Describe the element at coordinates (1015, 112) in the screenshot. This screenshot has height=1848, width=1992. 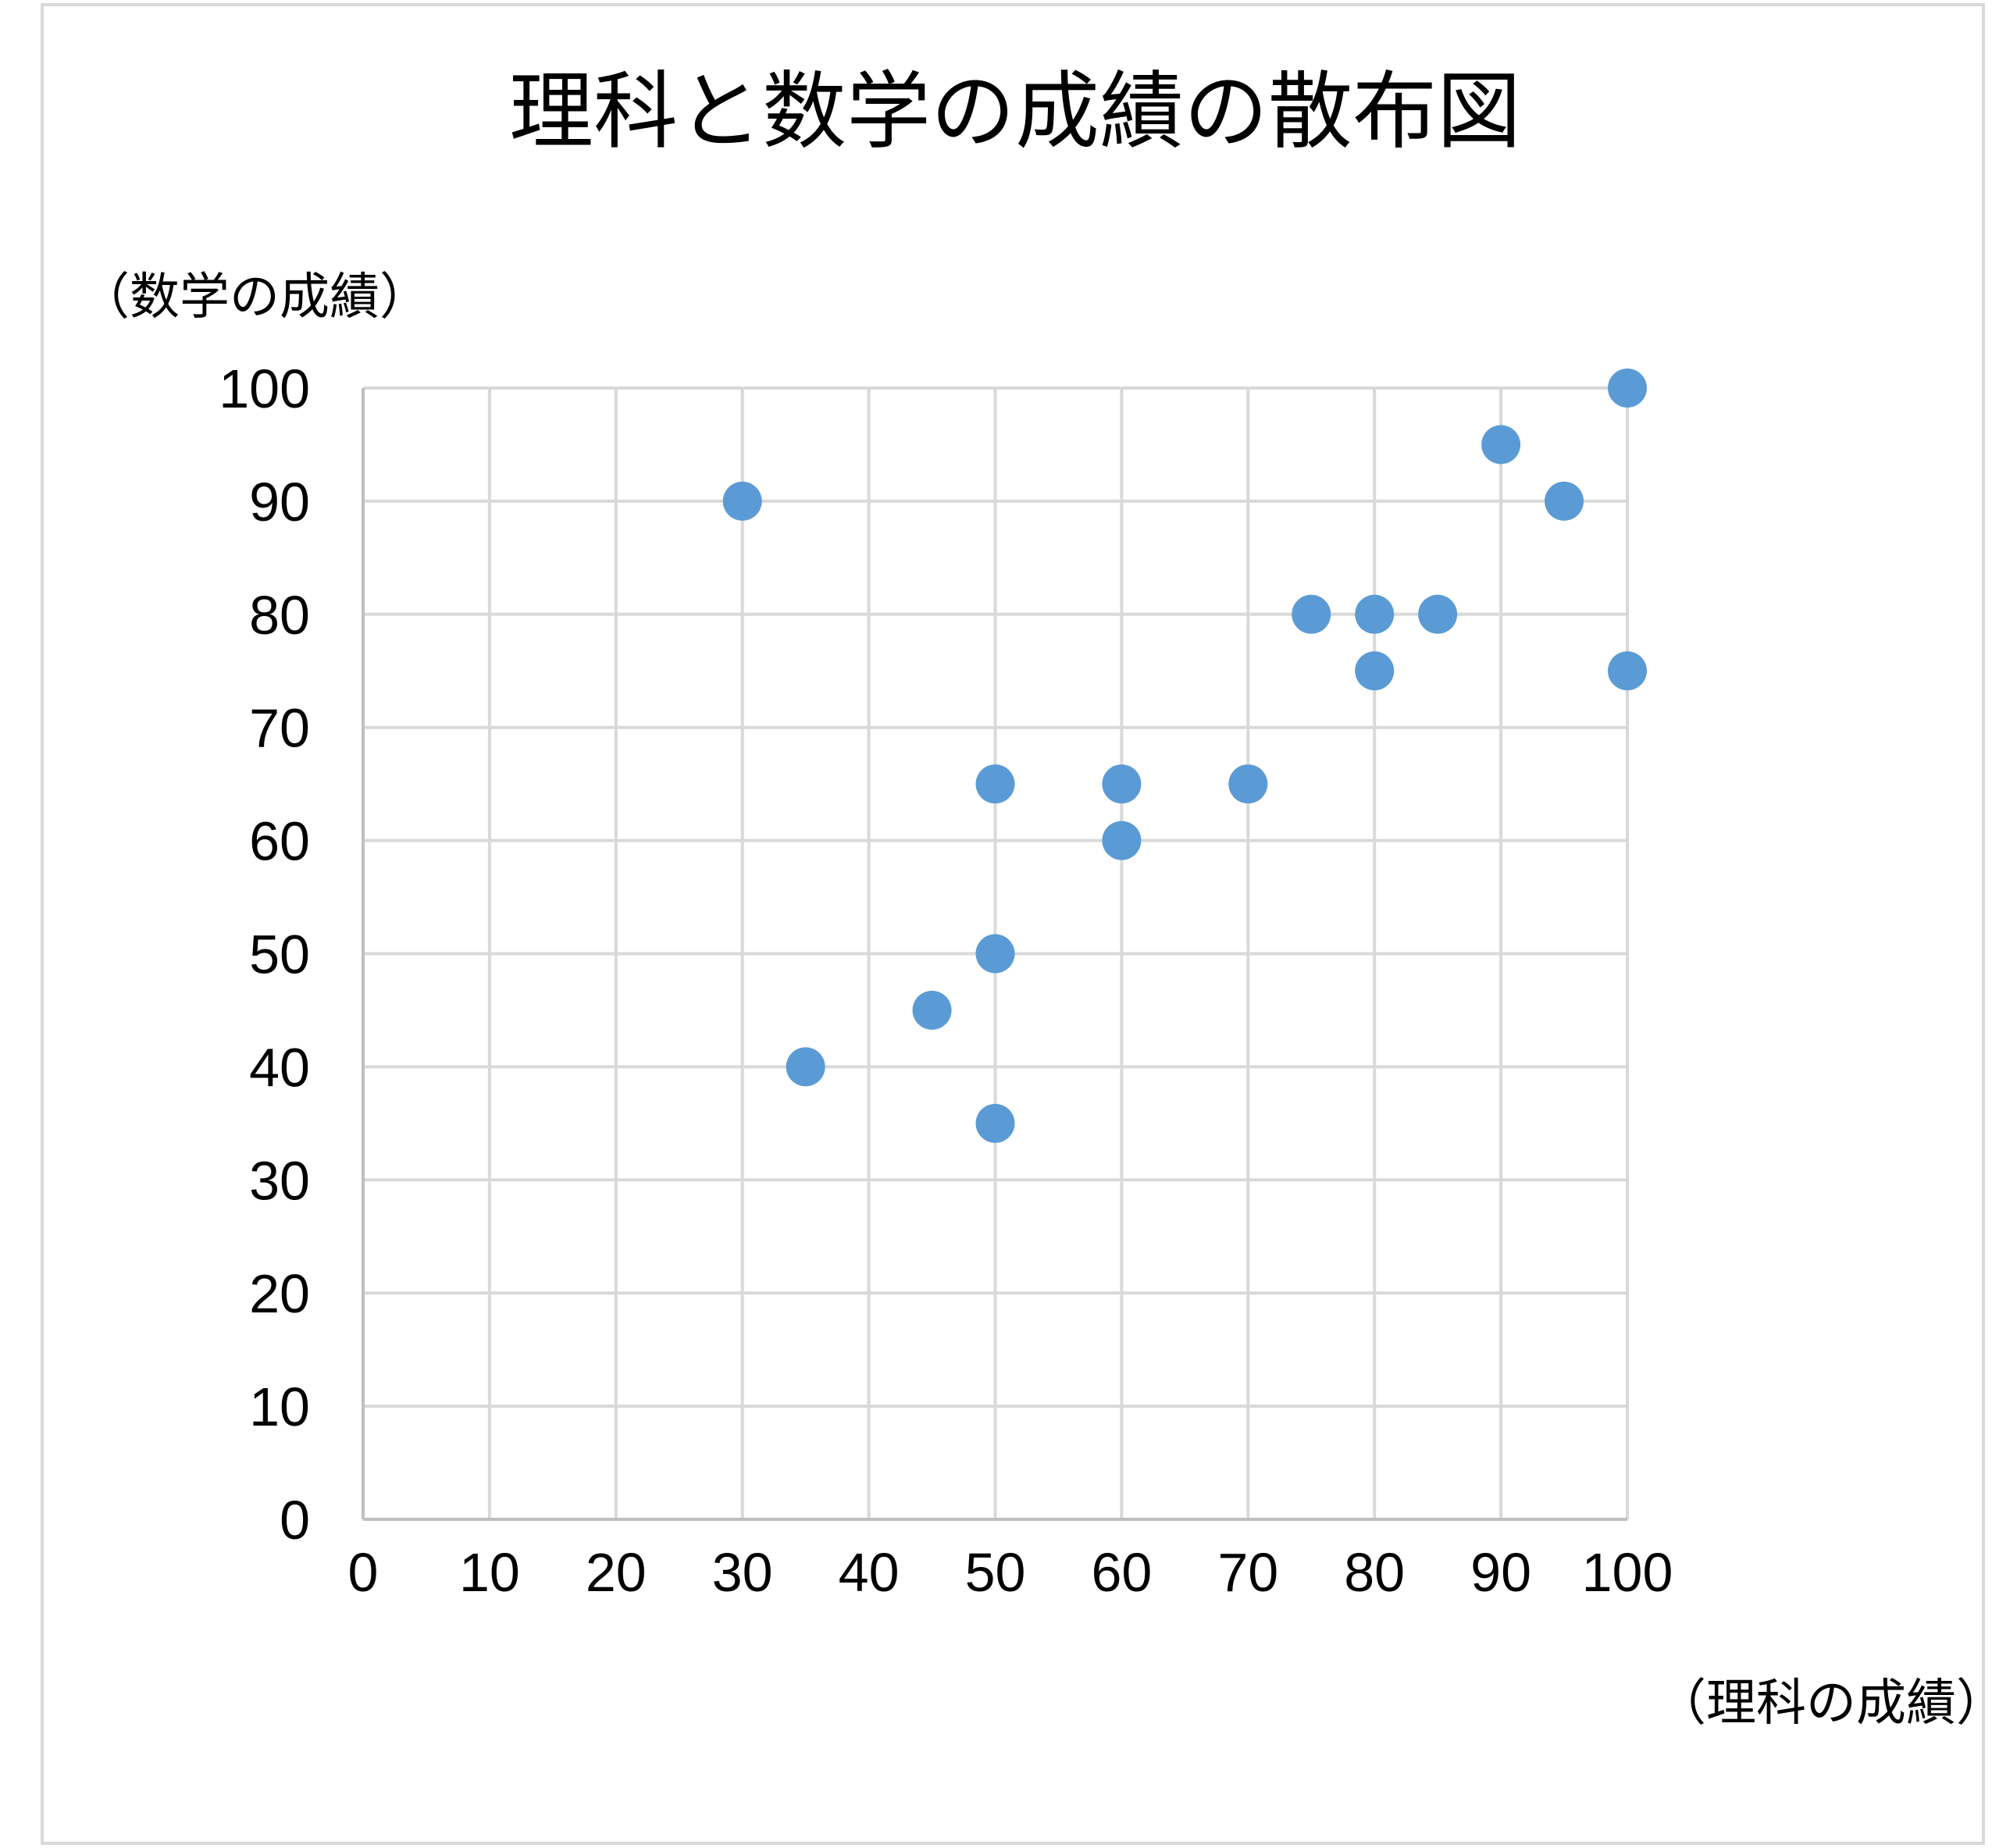
I see `chart-title: 理科と数学の成績の散布図` at that location.